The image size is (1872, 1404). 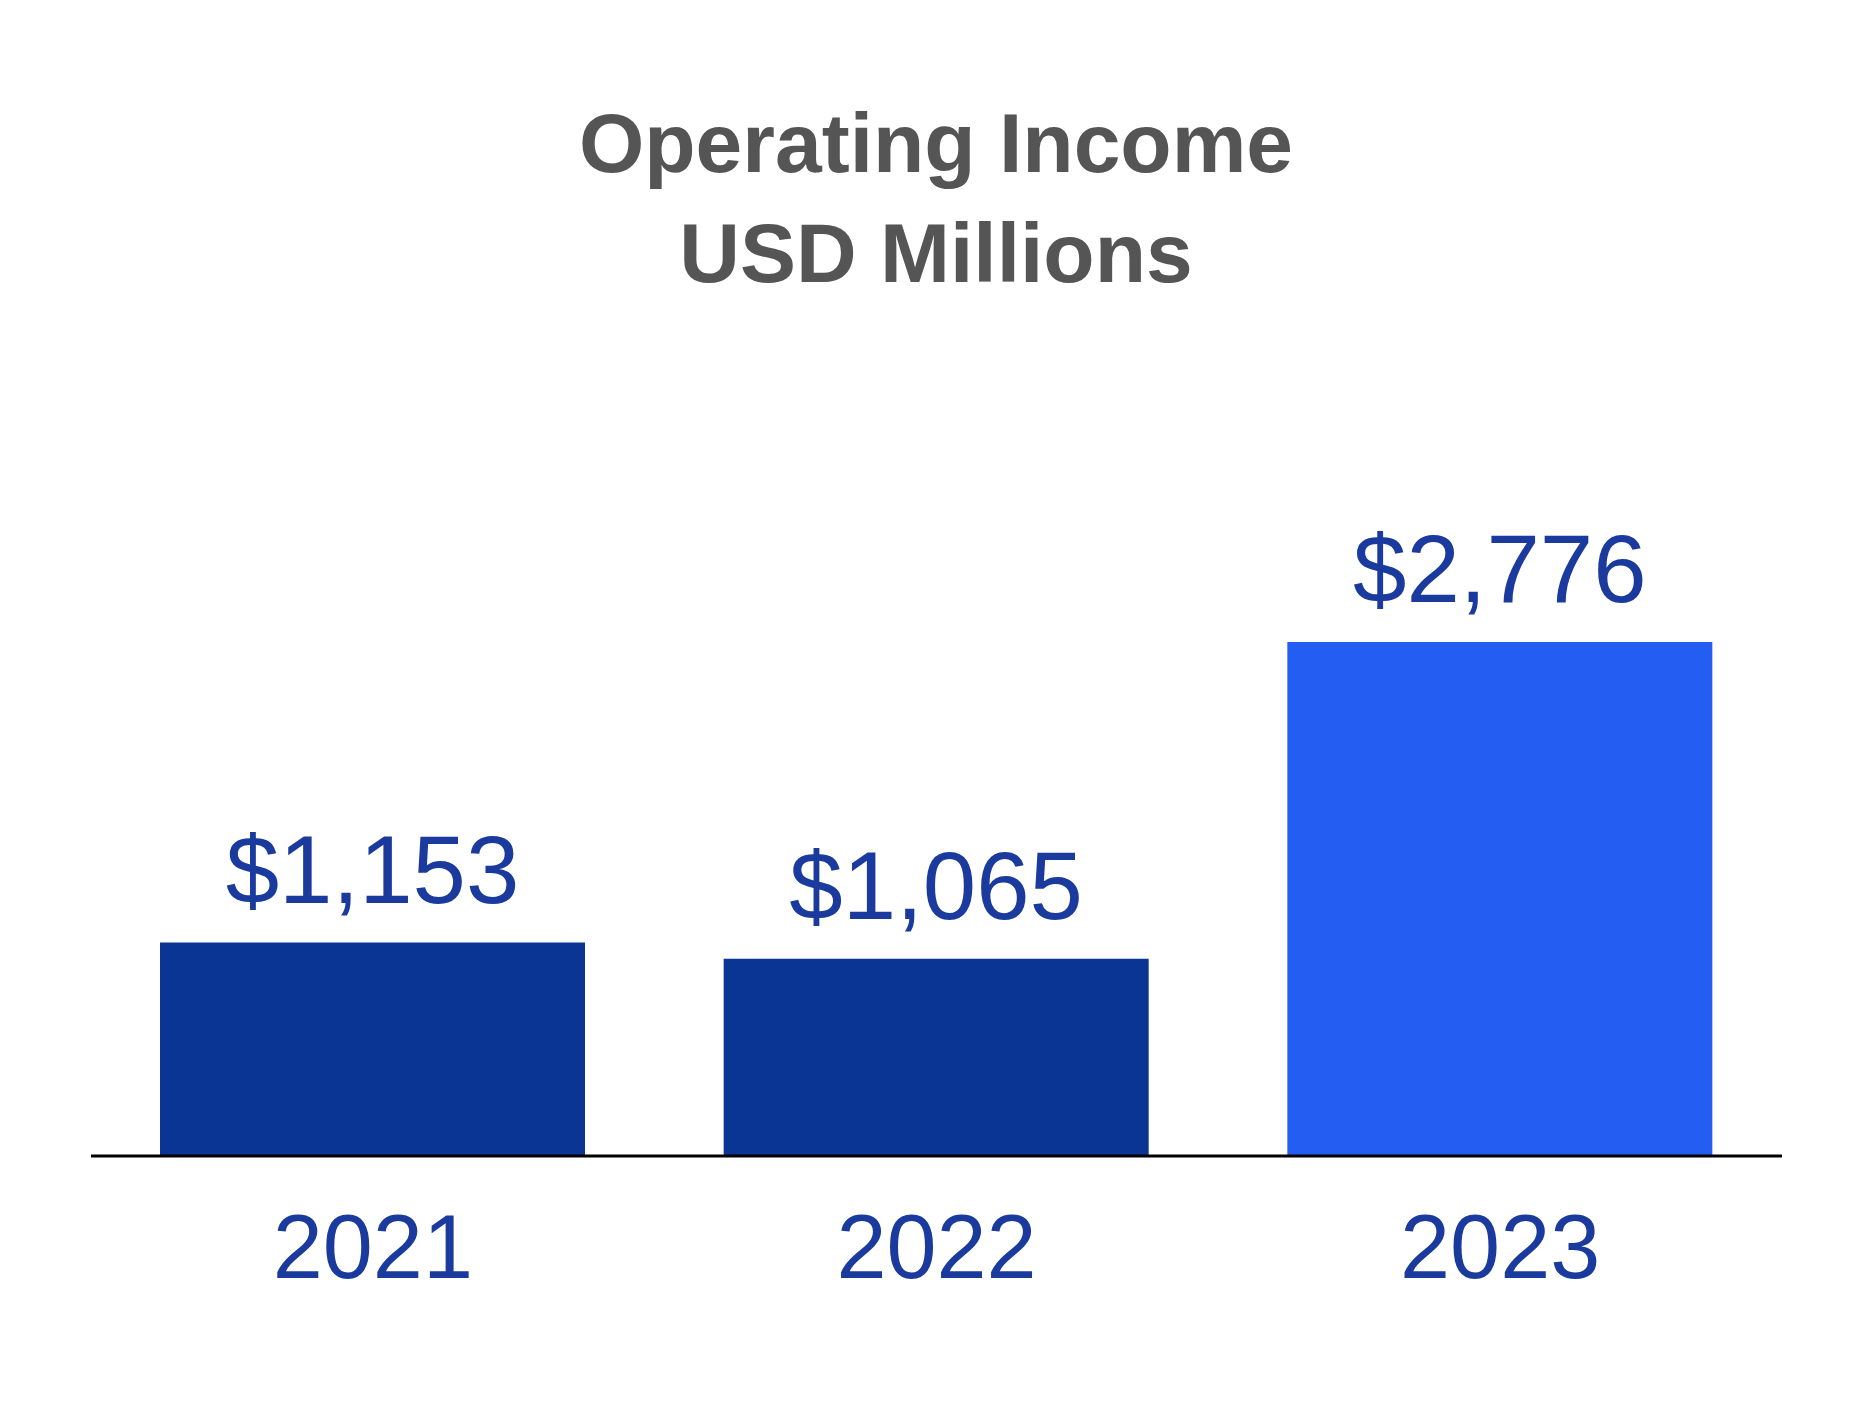 I want to click on x-tick-label: 2021, so click(x=372, y=1246).